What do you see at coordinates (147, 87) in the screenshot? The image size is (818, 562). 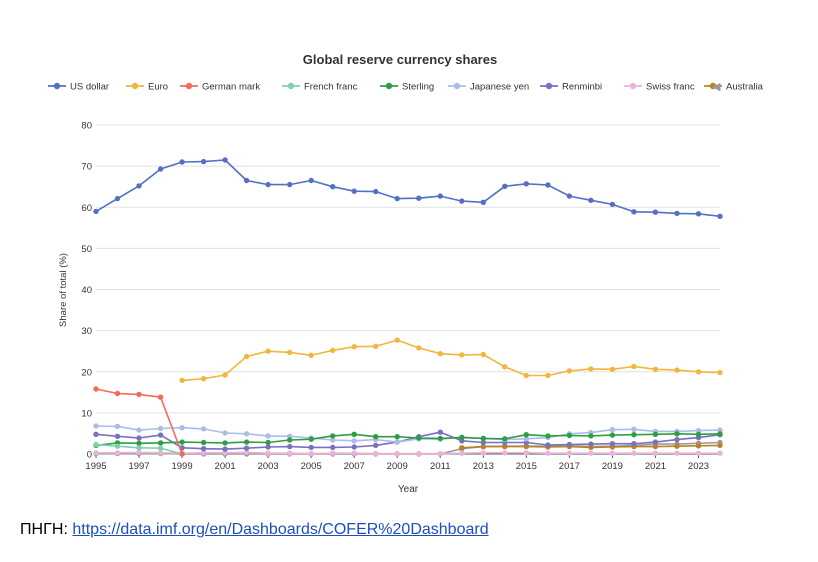 I see `legend-item: Euro` at bounding box center [147, 87].